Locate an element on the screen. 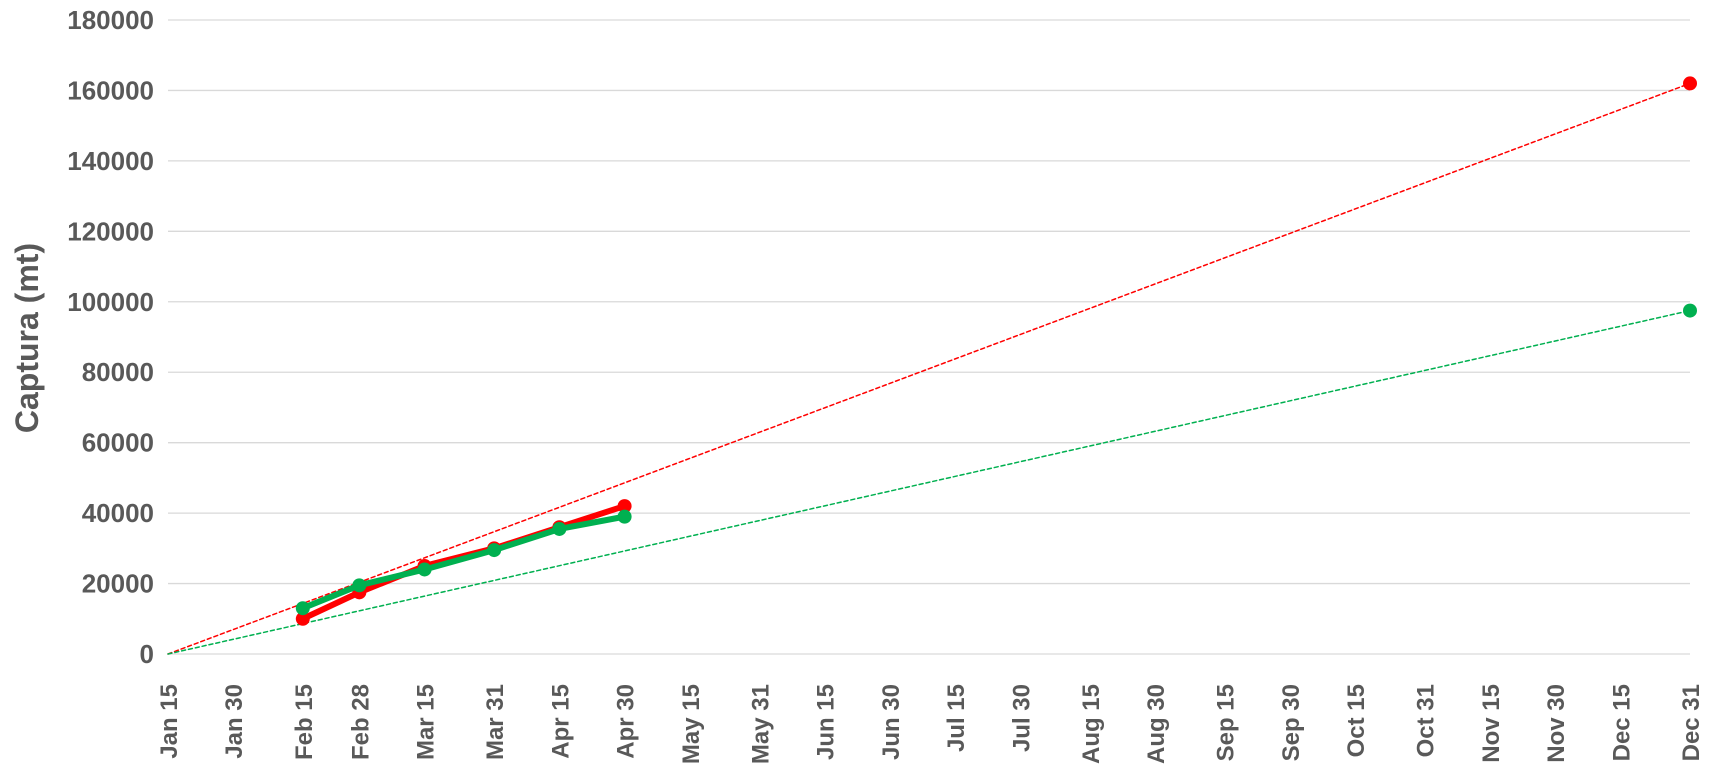 The width and height of the screenshot is (1709, 776). x-tick-label: May 15 is located at coordinates (691, 724).